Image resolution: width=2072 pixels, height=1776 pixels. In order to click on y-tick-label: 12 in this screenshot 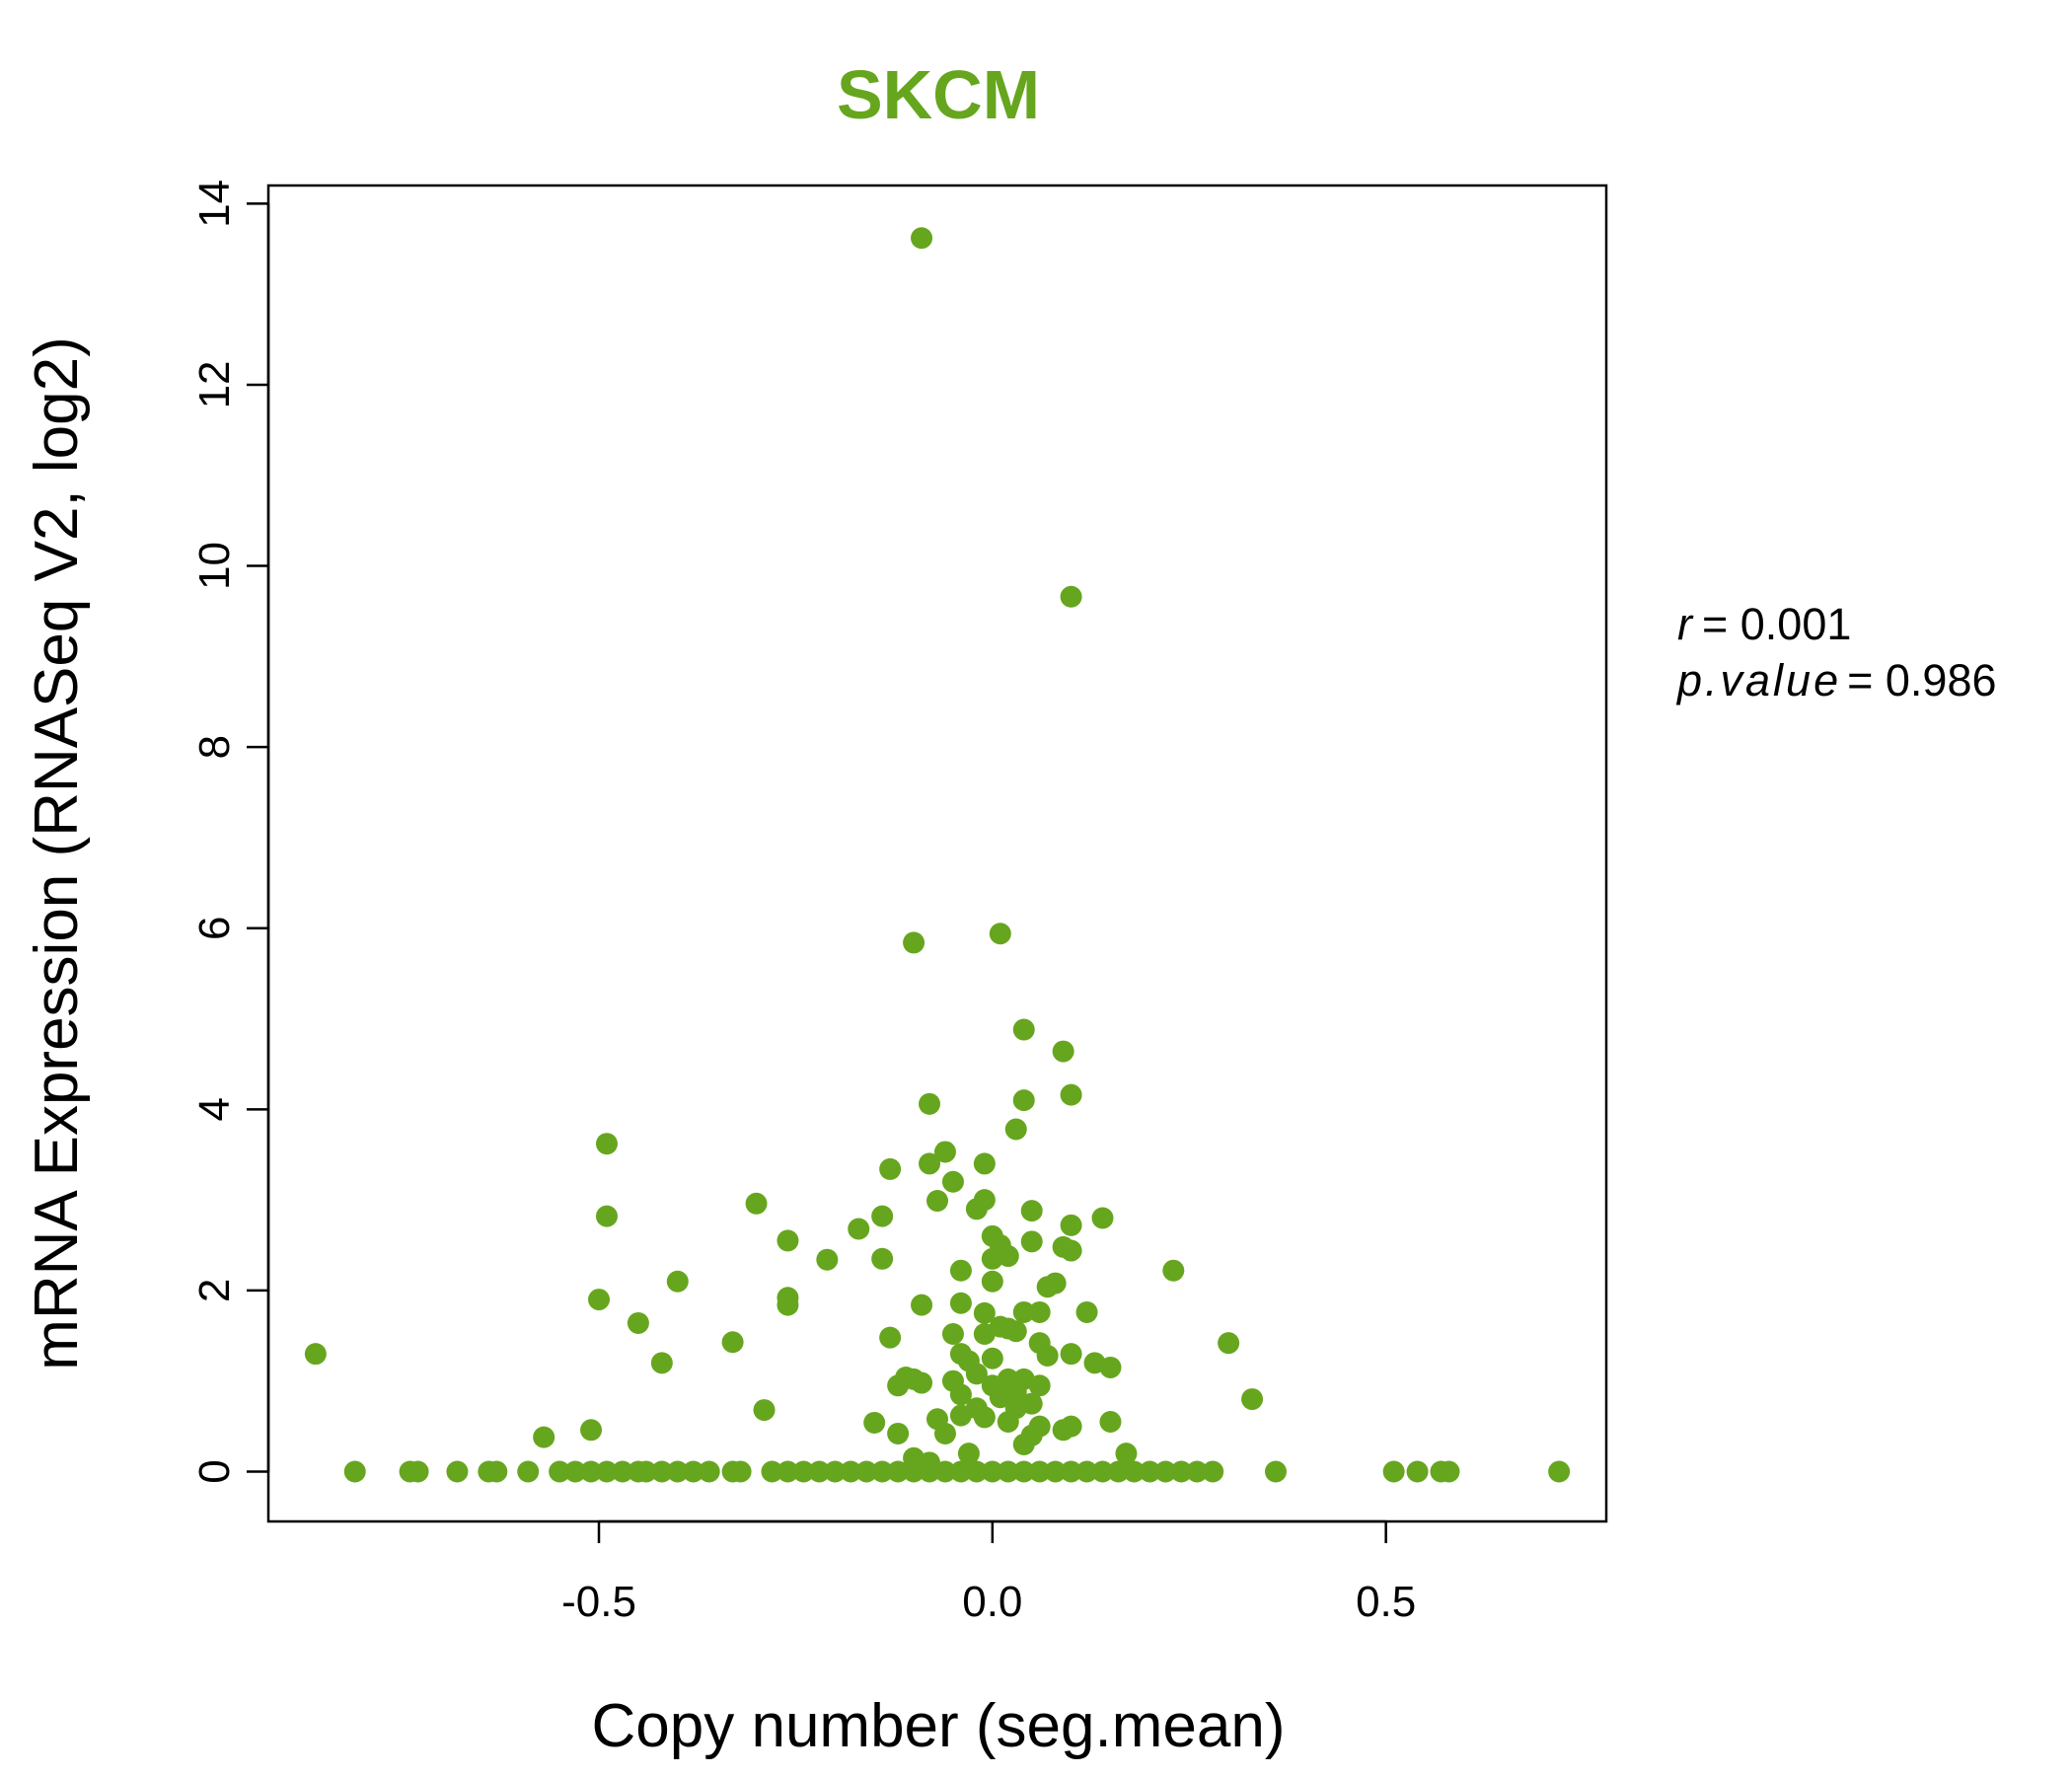, I will do `click(215, 384)`.